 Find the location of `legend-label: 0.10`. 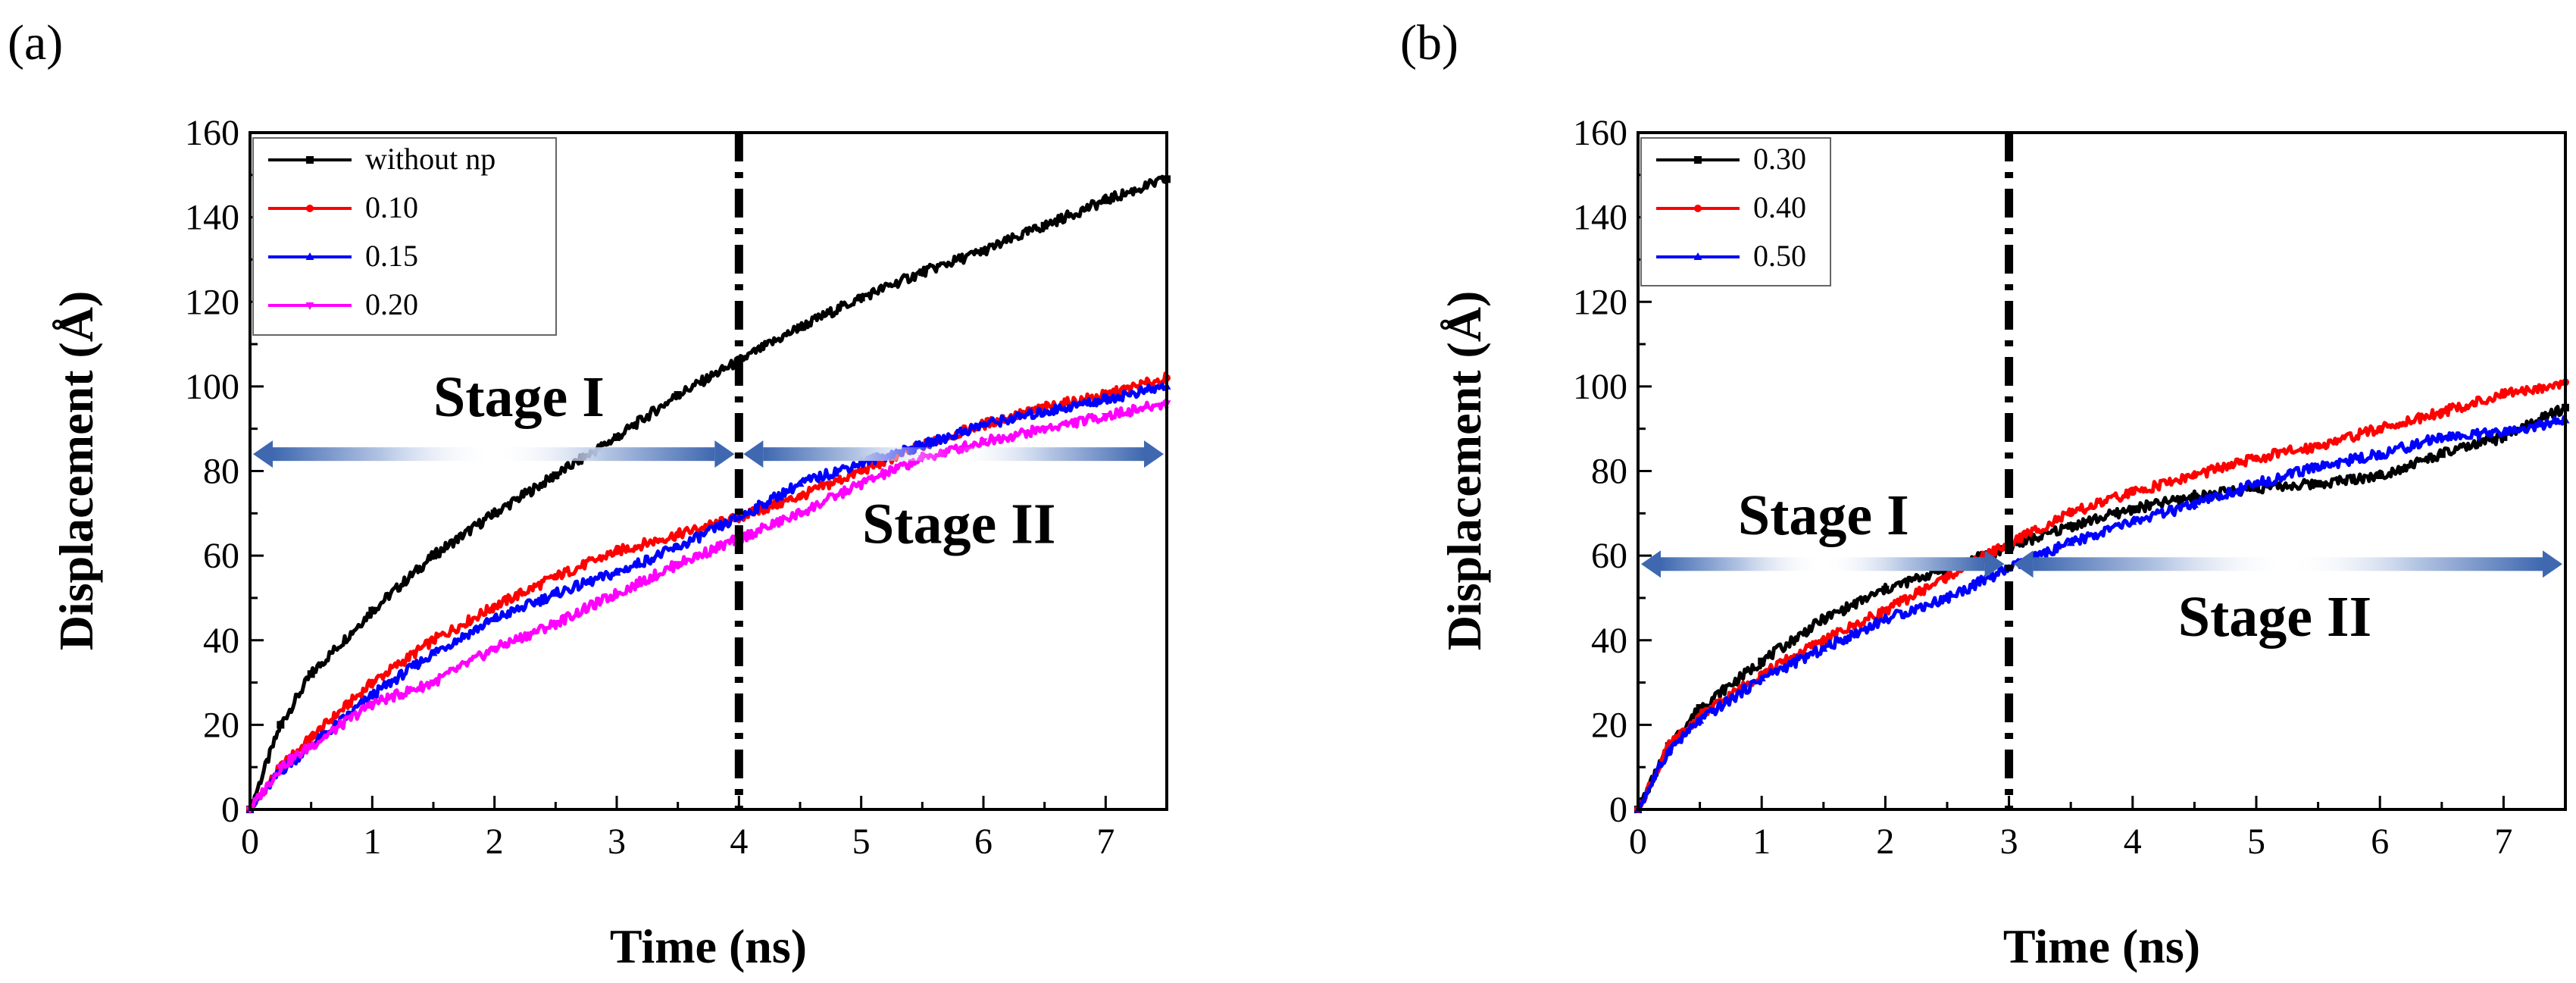

legend-label: 0.10 is located at coordinates (391, 207).